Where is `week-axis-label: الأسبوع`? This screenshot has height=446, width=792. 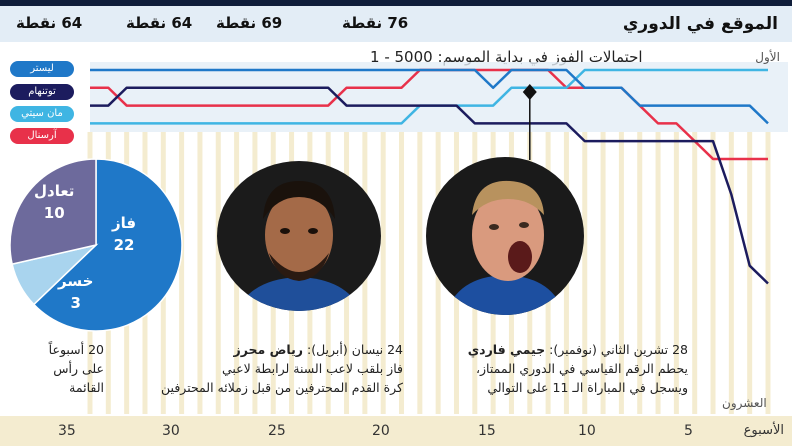
week-axis-label: الأسبوع is located at coordinates (763, 430).